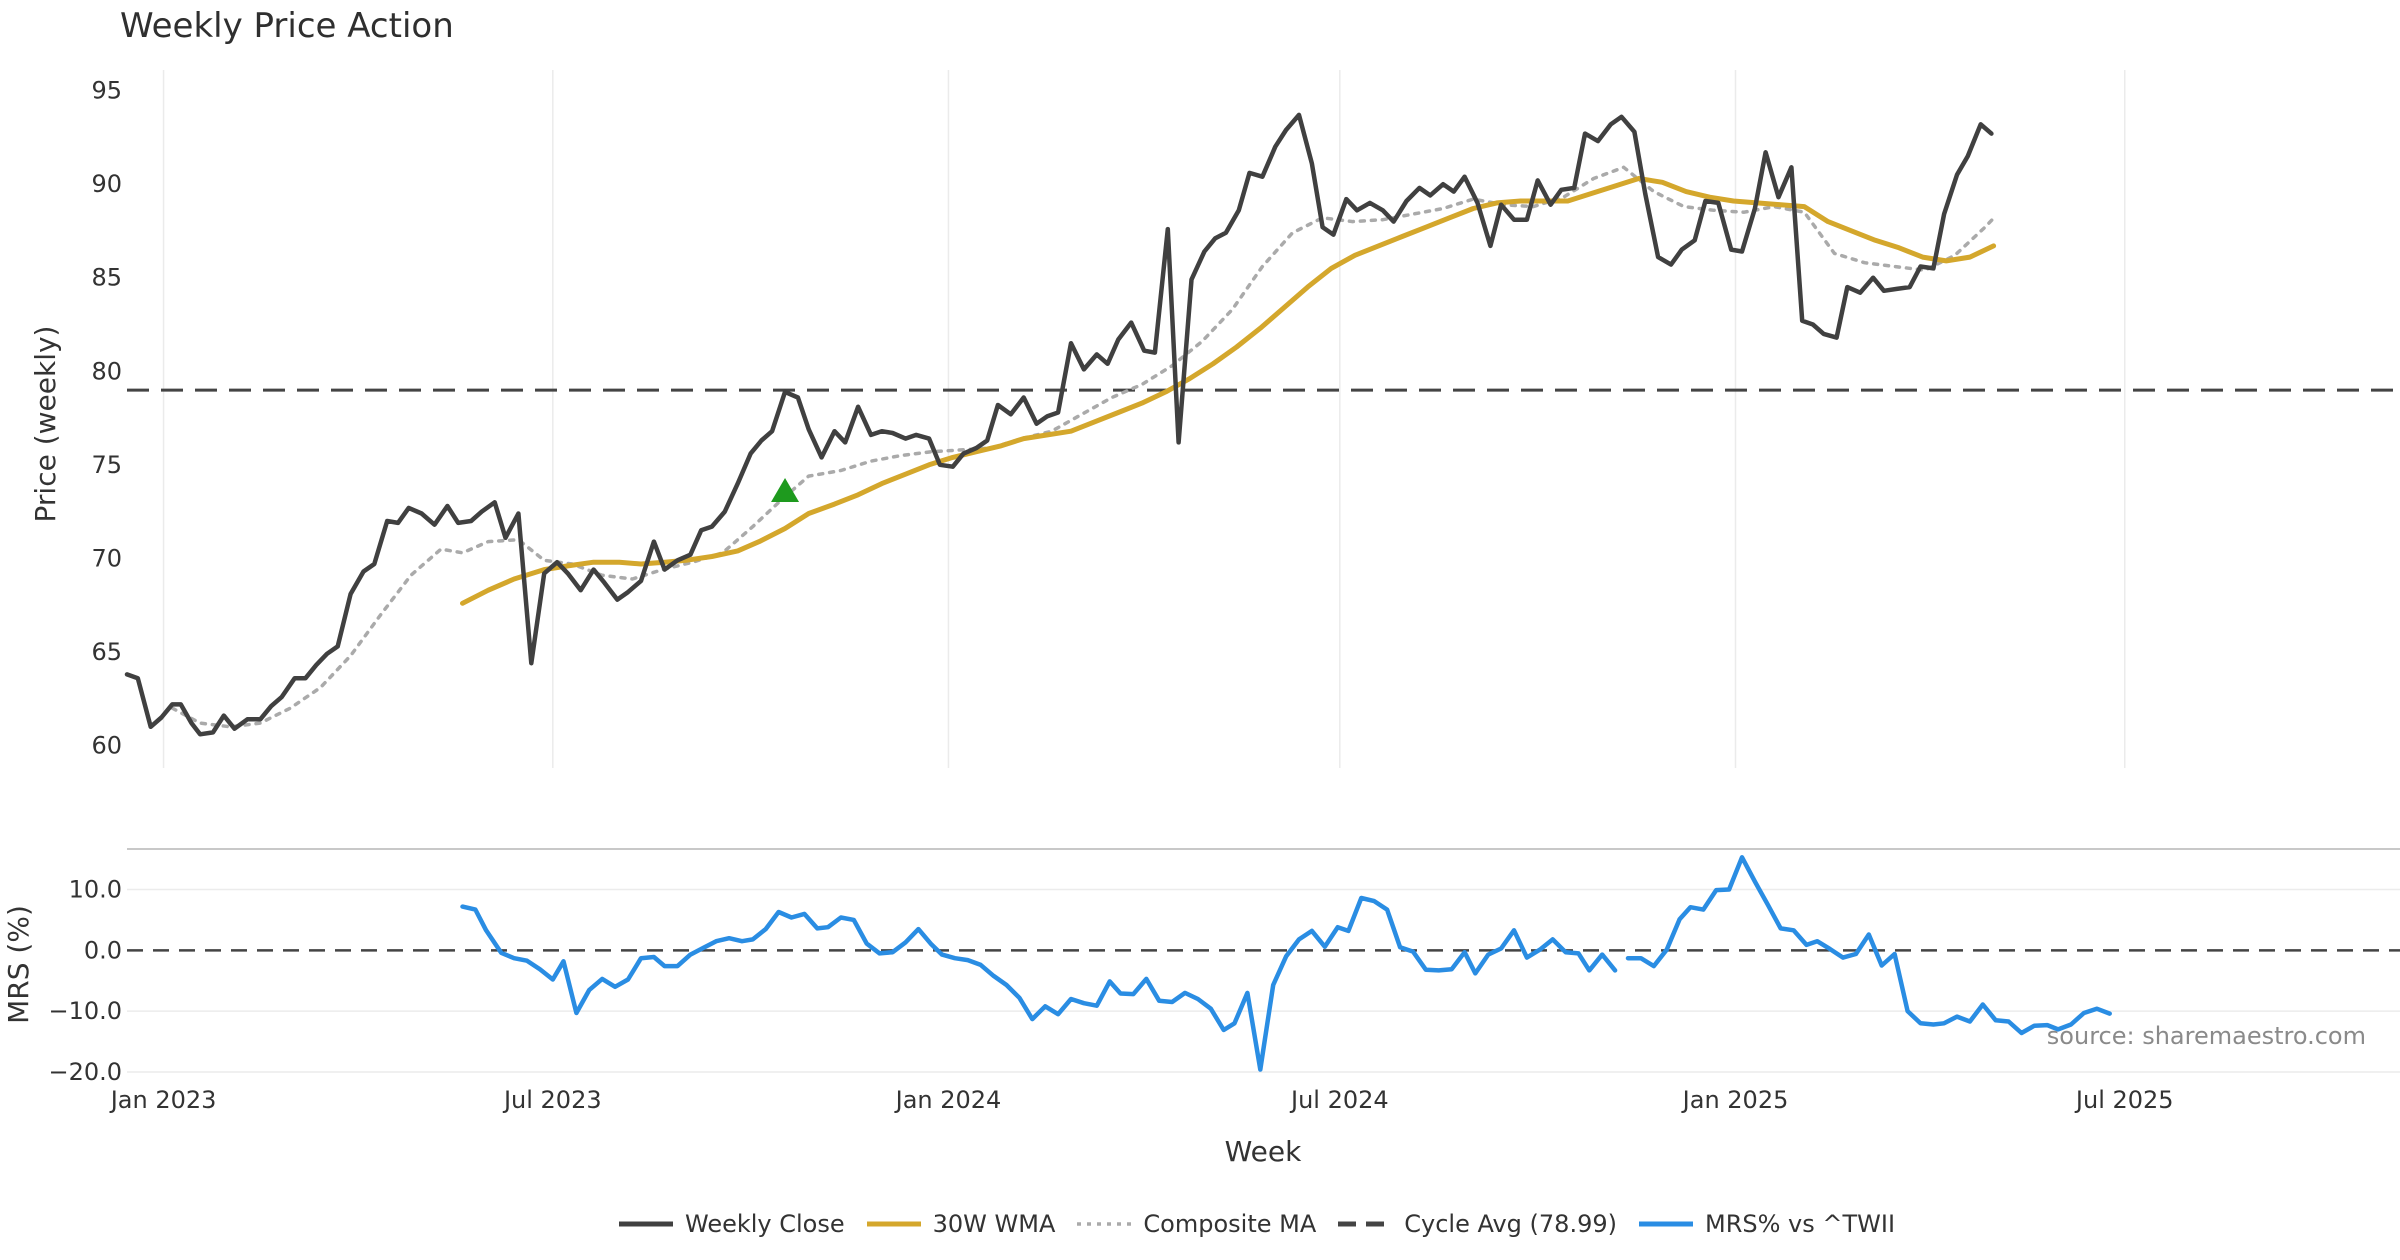 The height and width of the screenshot is (1260, 2400). I want to click on x-tick-label: Jan 2025, so click(1735, 1100).